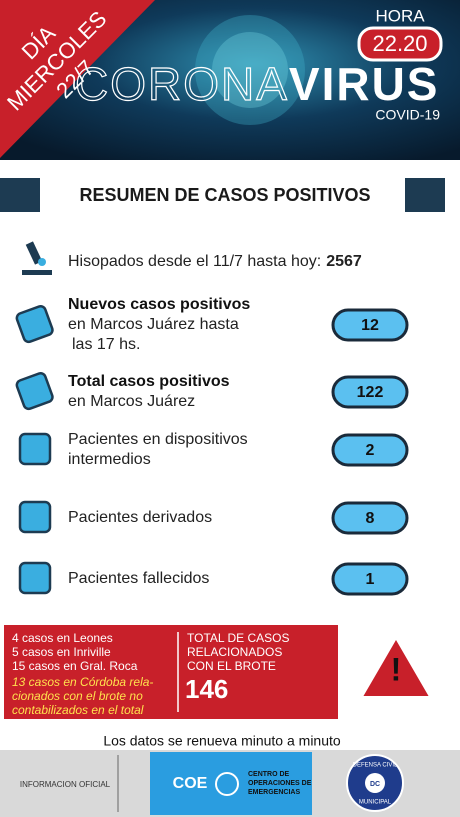  I want to click on title-bold: VIRUS, so click(364, 84).